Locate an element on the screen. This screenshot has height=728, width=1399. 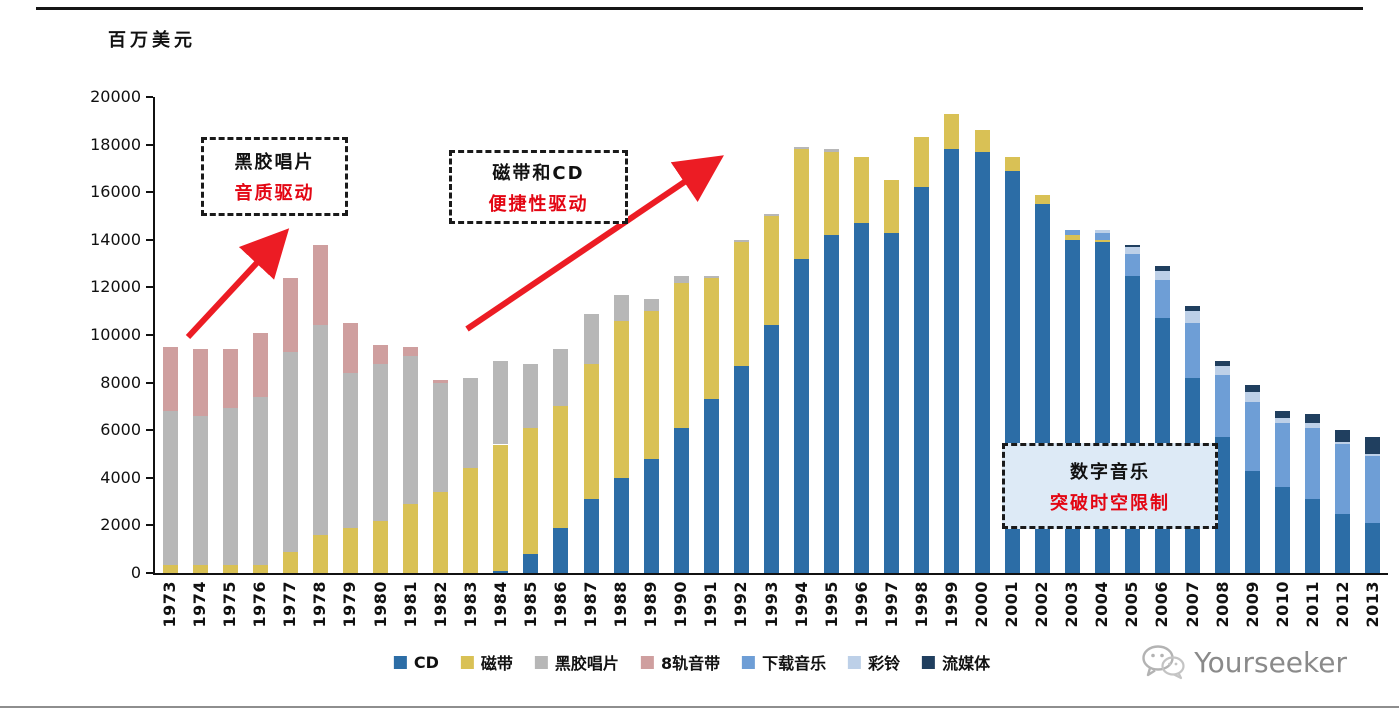
bar-segment-1983-黑胶唱片 is located at coordinates (471, 423).